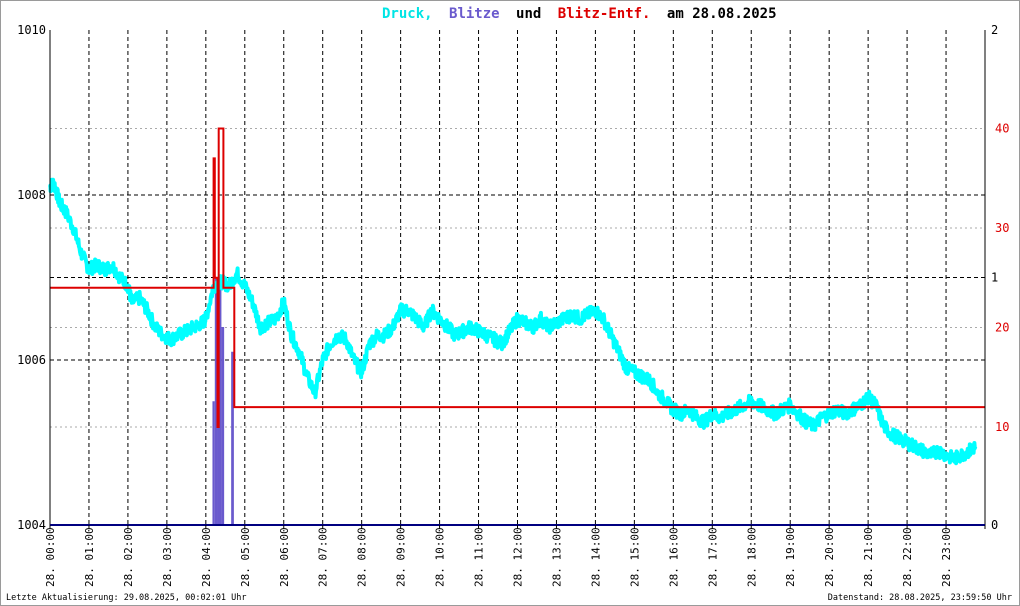  Describe the element at coordinates (634, 557) in the screenshot. I see `x-tick-label: 28. 15:00` at that location.